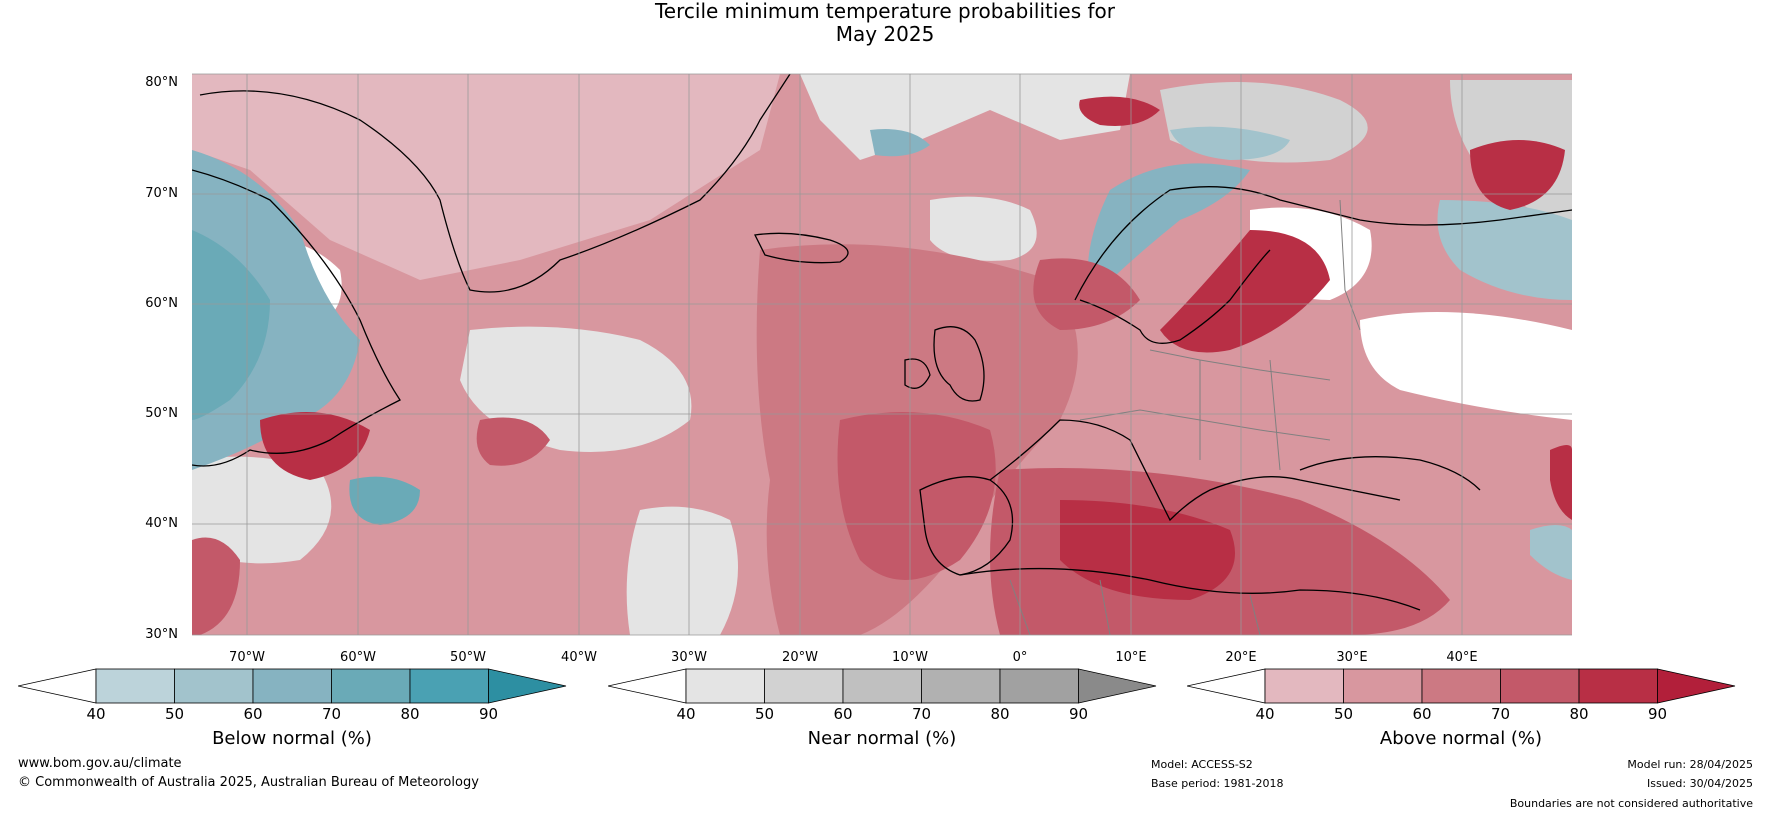 This screenshot has width=1770, height=816. Describe the element at coordinates (1119, 111) in the screenshot. I see `field-above-90-svalbard` at that location.